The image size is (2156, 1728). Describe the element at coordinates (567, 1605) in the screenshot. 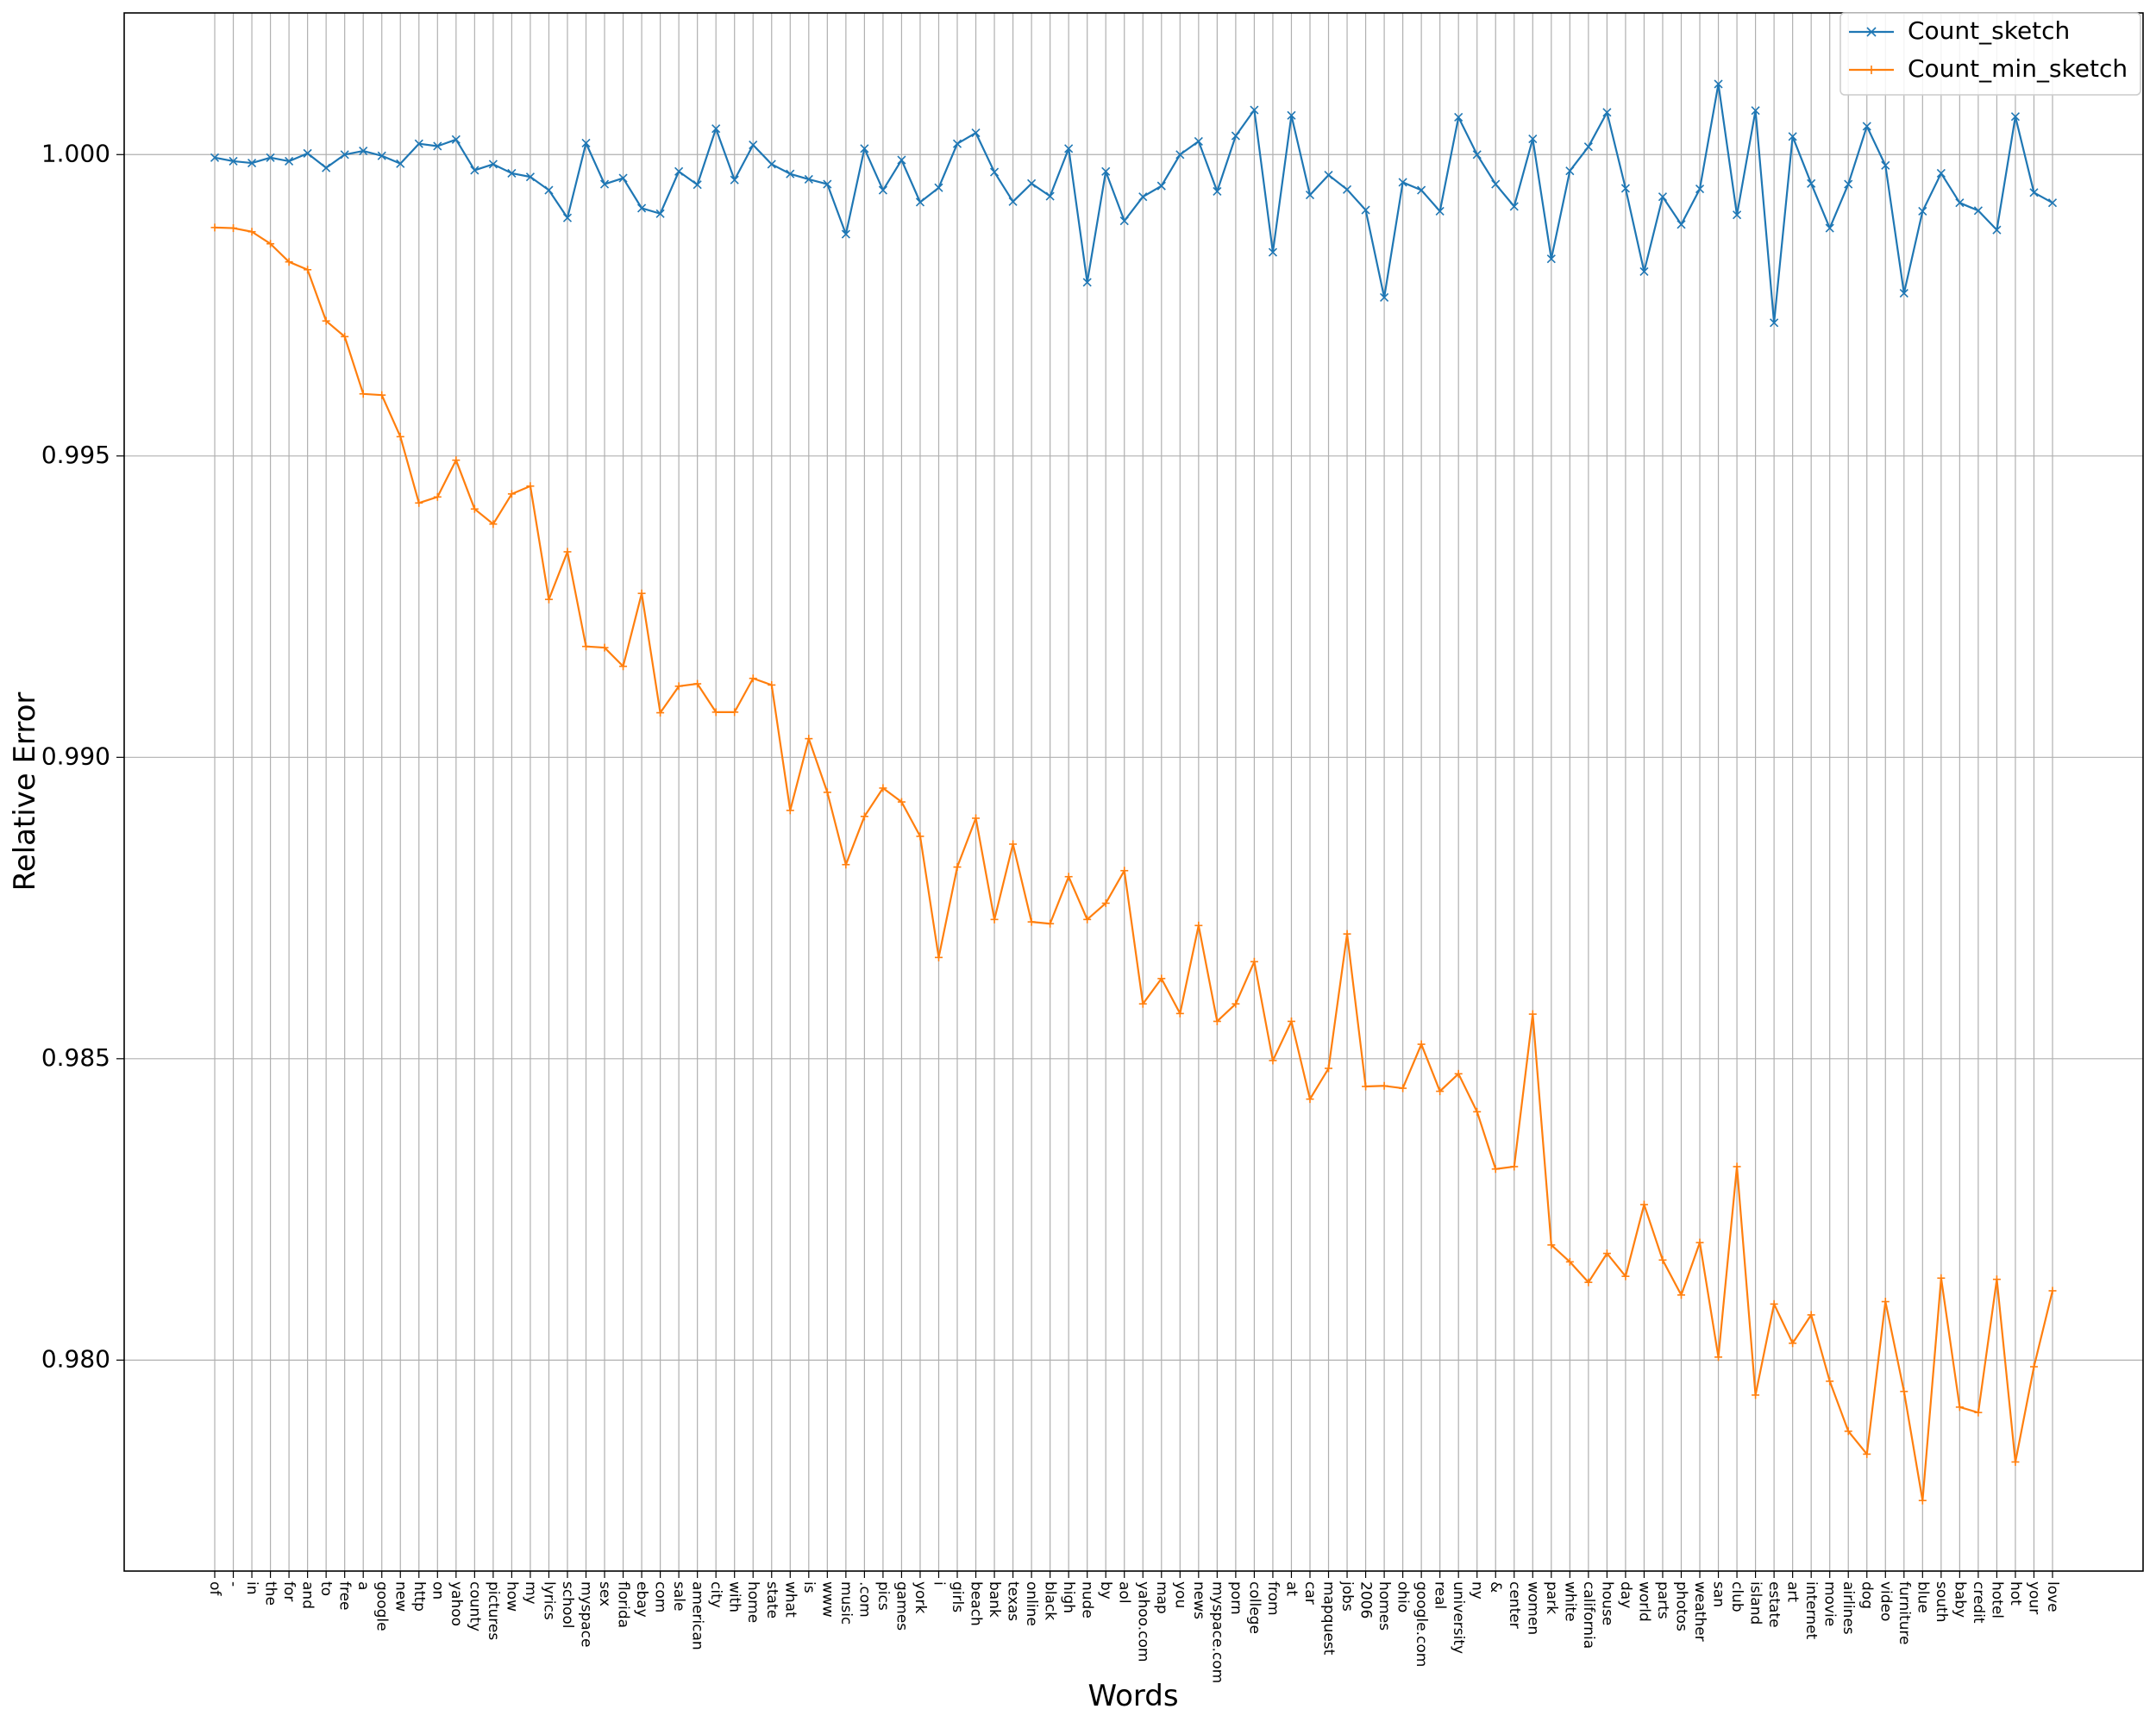

I see `x-tick-label: school` at that location.